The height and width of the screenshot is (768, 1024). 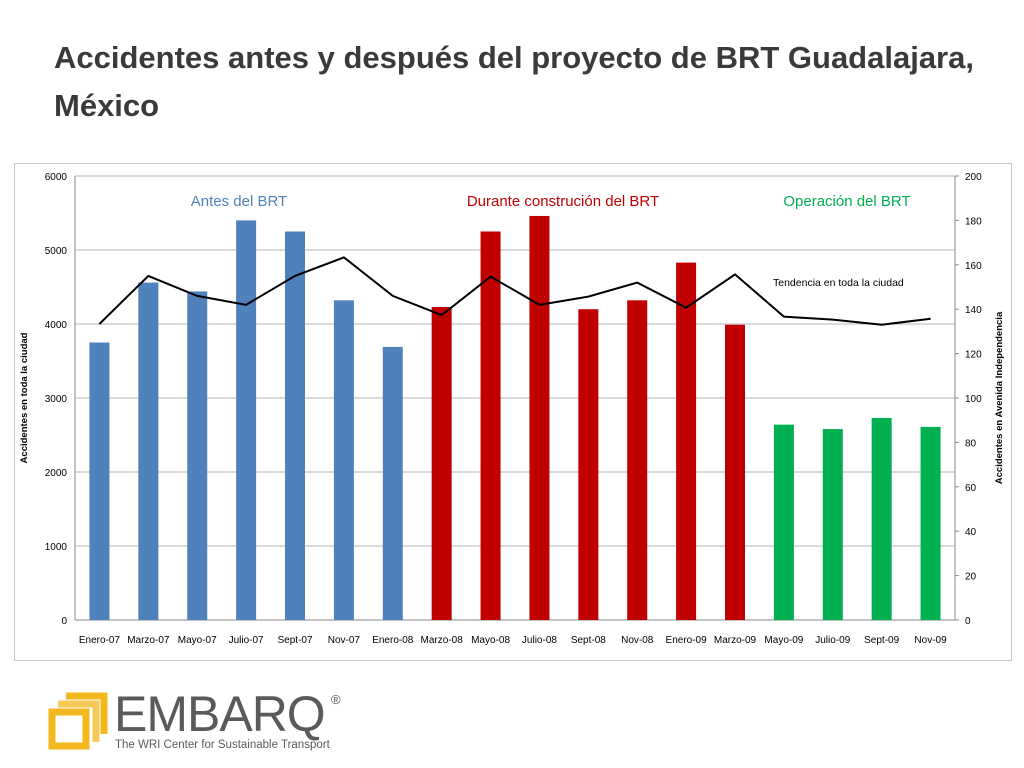 I want to click on phase-label: Durante construción del BRT, so click(x=563, y=201).